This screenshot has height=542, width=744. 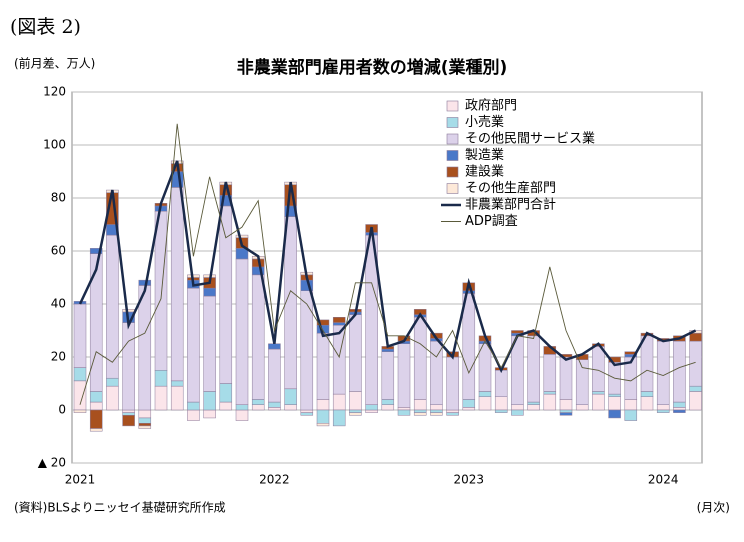 I want to click on y-tick-label: 120, so click(x=54, y=92).